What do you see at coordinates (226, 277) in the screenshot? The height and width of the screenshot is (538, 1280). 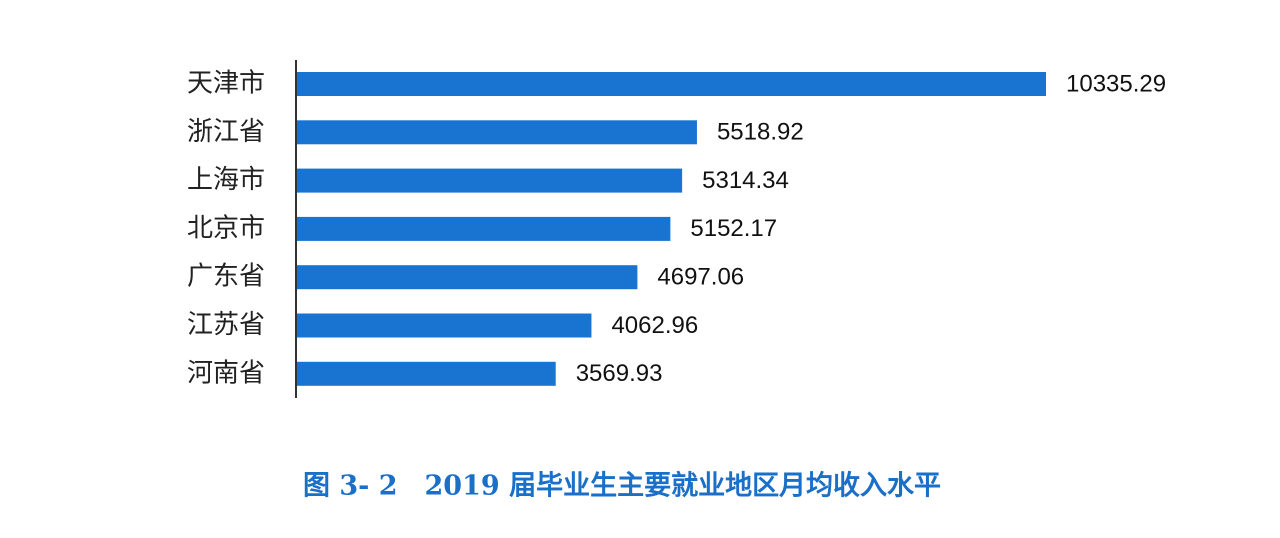 I see `category-label: 广东省` at bounding box center [226, 277].